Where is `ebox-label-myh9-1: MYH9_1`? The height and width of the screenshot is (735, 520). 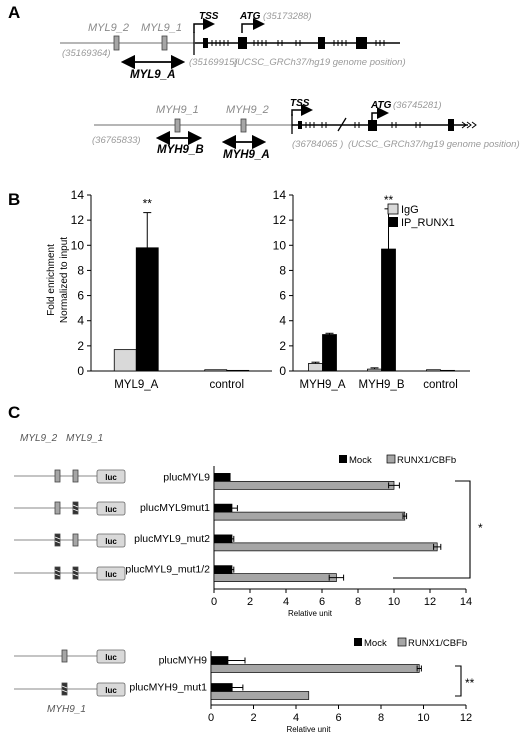
ebox-label-myh9-1: MYH9_1 is located at coordinates (177, 110).